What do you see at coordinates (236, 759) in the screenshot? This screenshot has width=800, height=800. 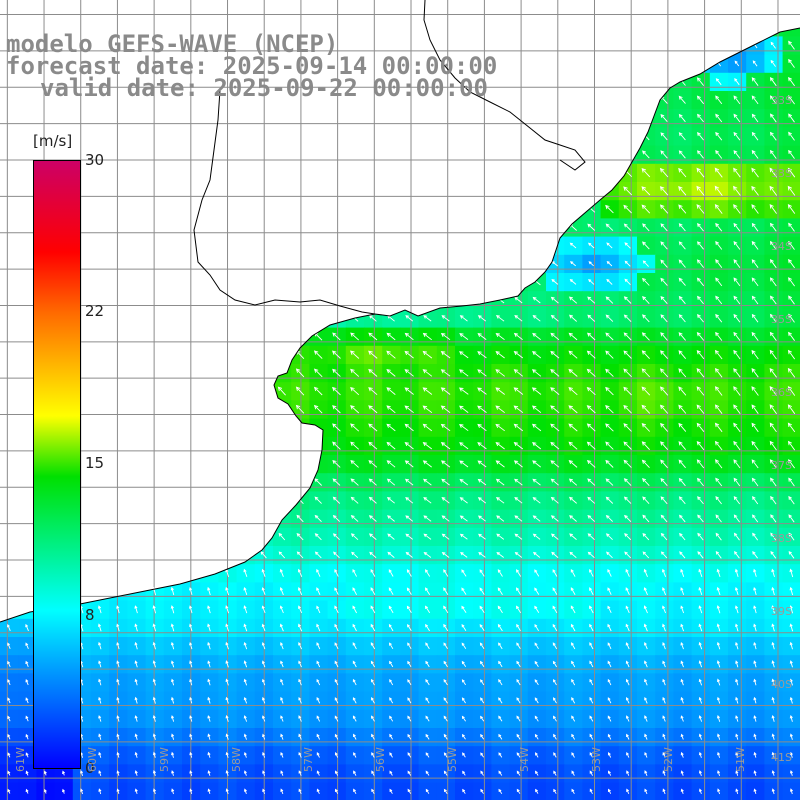 I see `lon-label-58w: 58W` at bounding box center [236, 759].